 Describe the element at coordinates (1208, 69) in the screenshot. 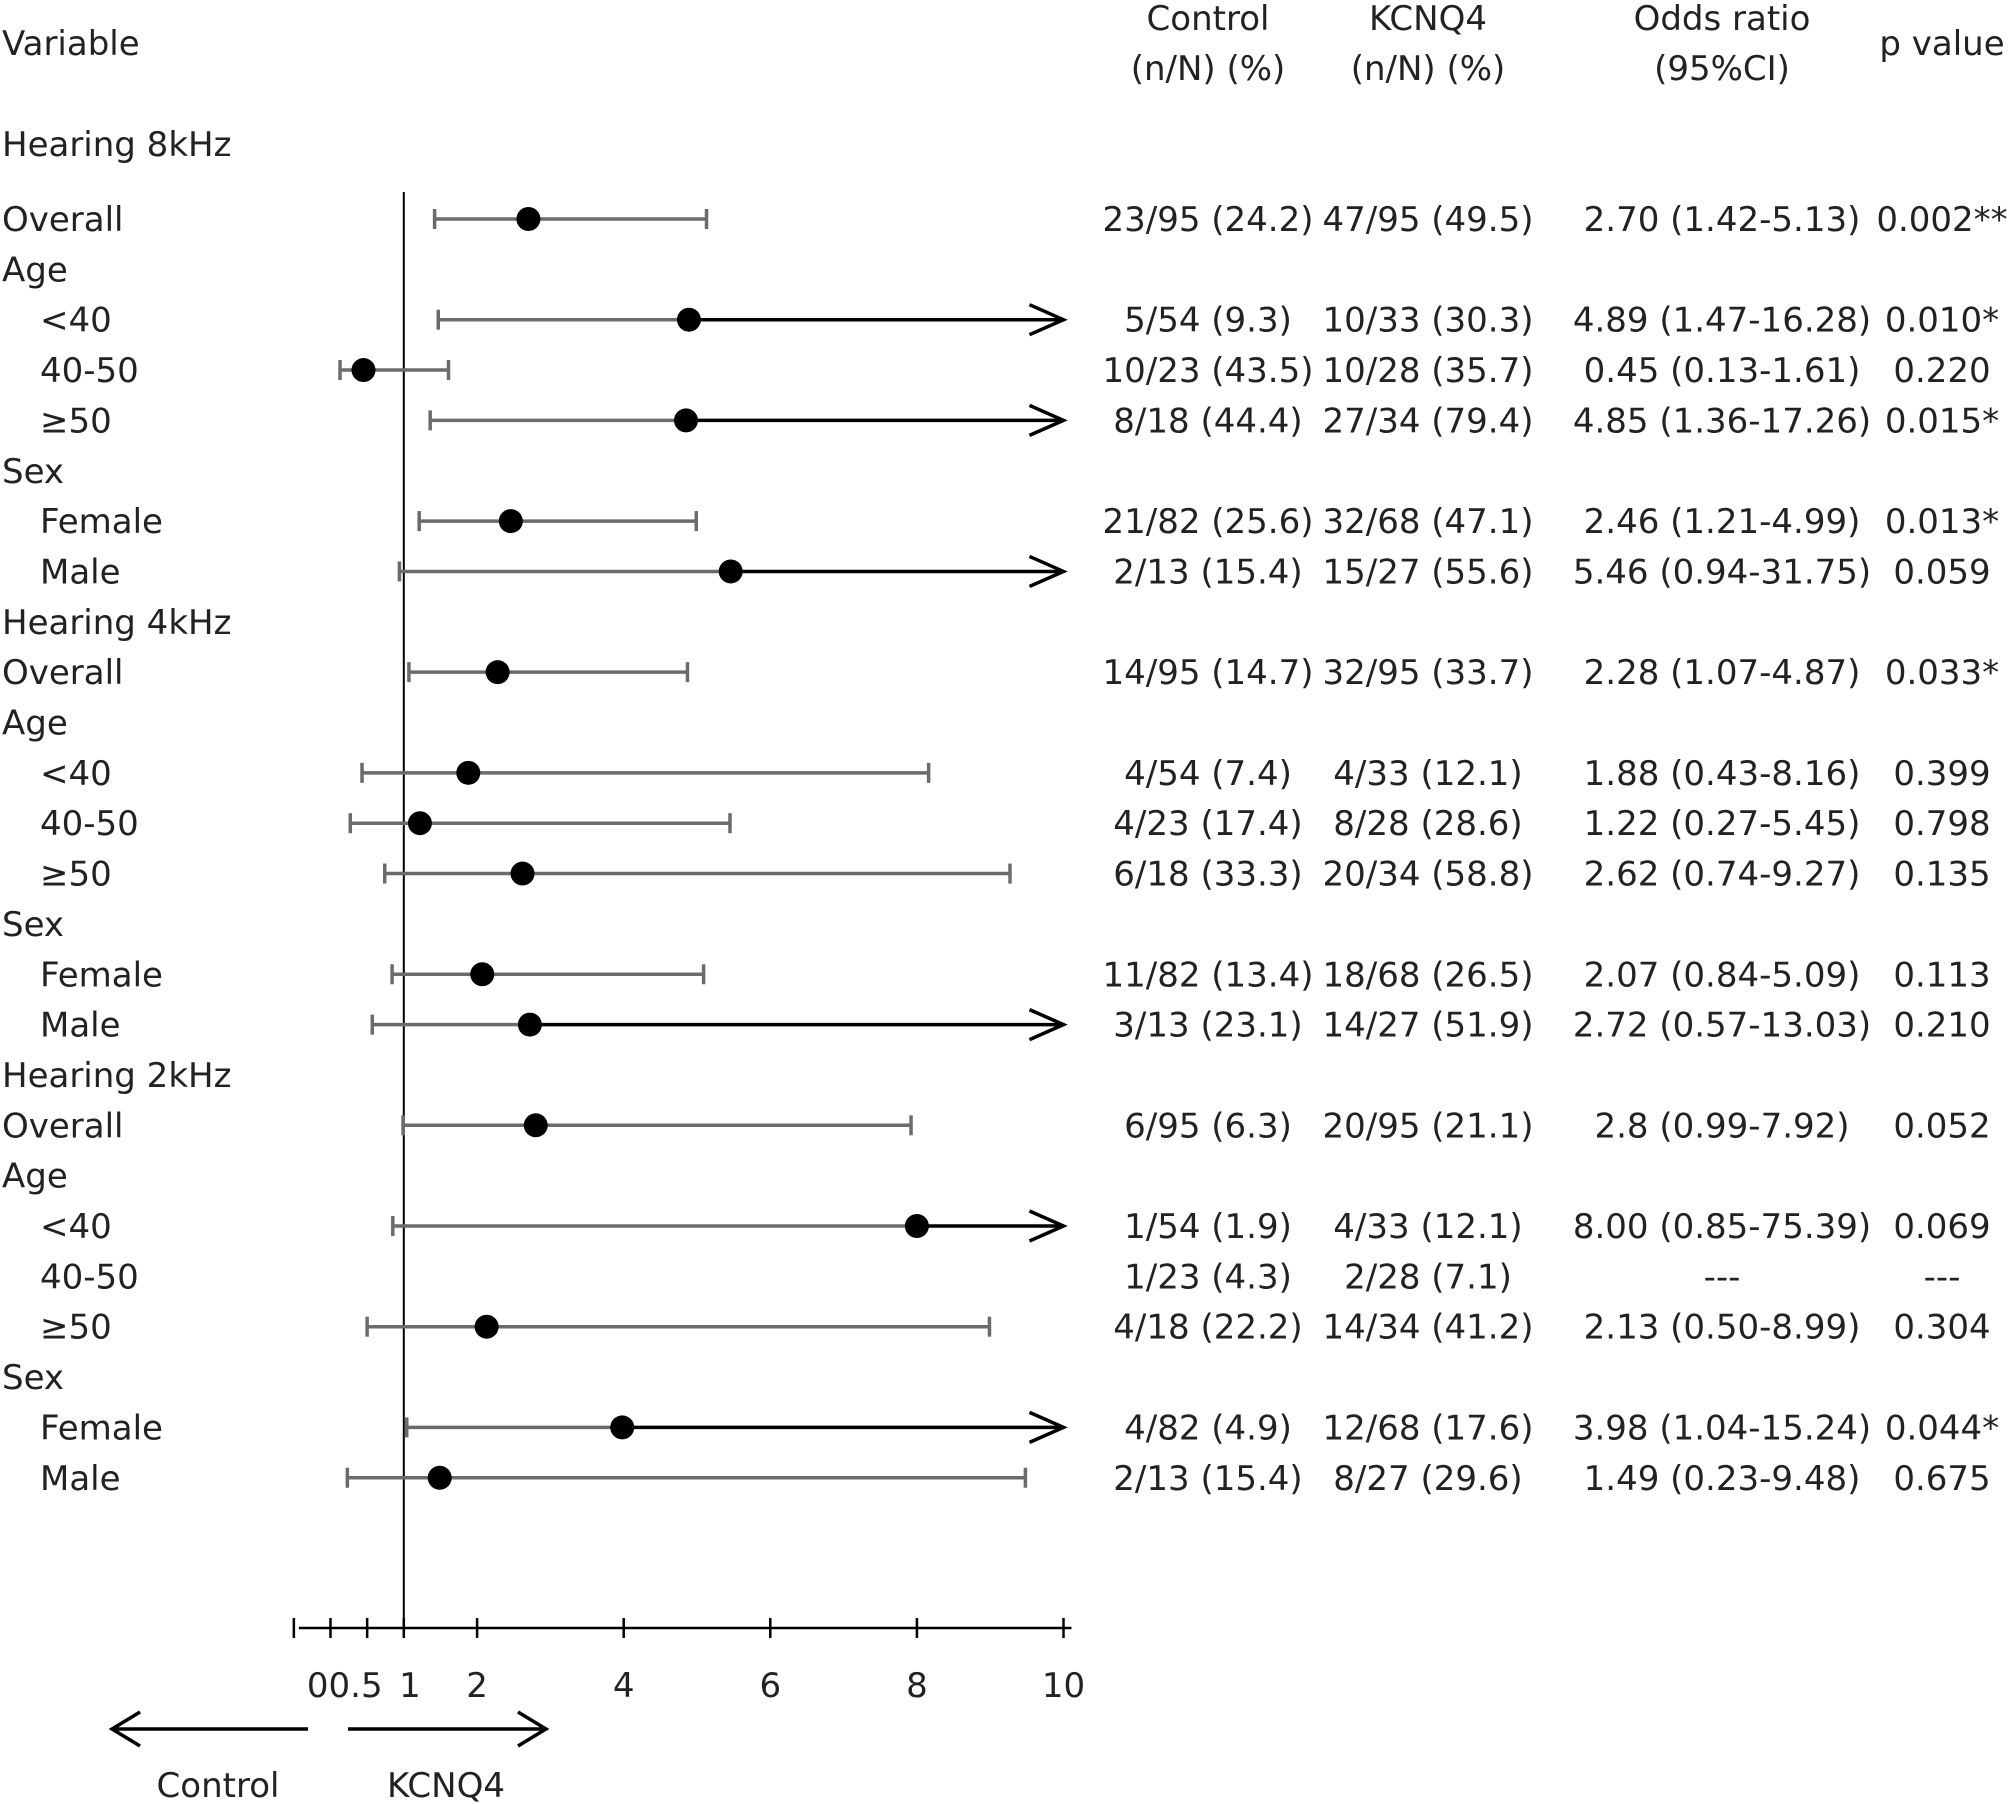

I see `header-control-line2: (n/N) (%)` at that location.